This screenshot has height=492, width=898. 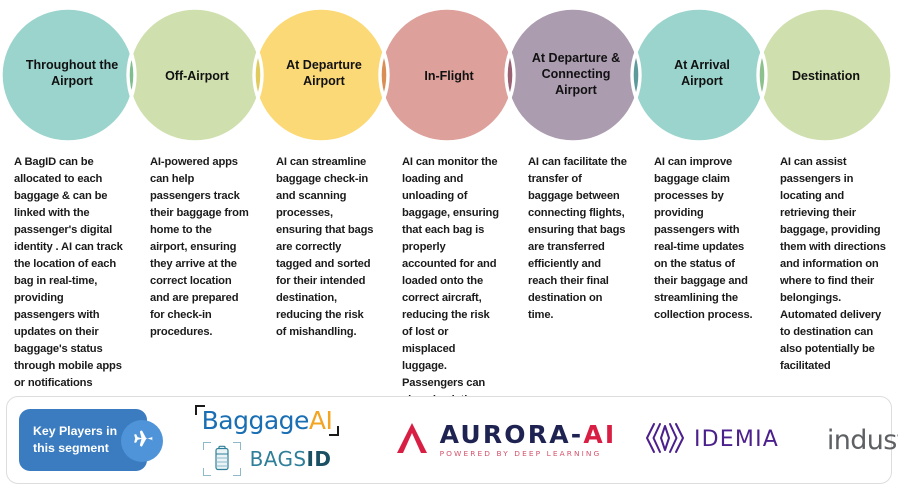 I want to click on venn-label-6-line-0: Destination, so click(x=826, y=76).